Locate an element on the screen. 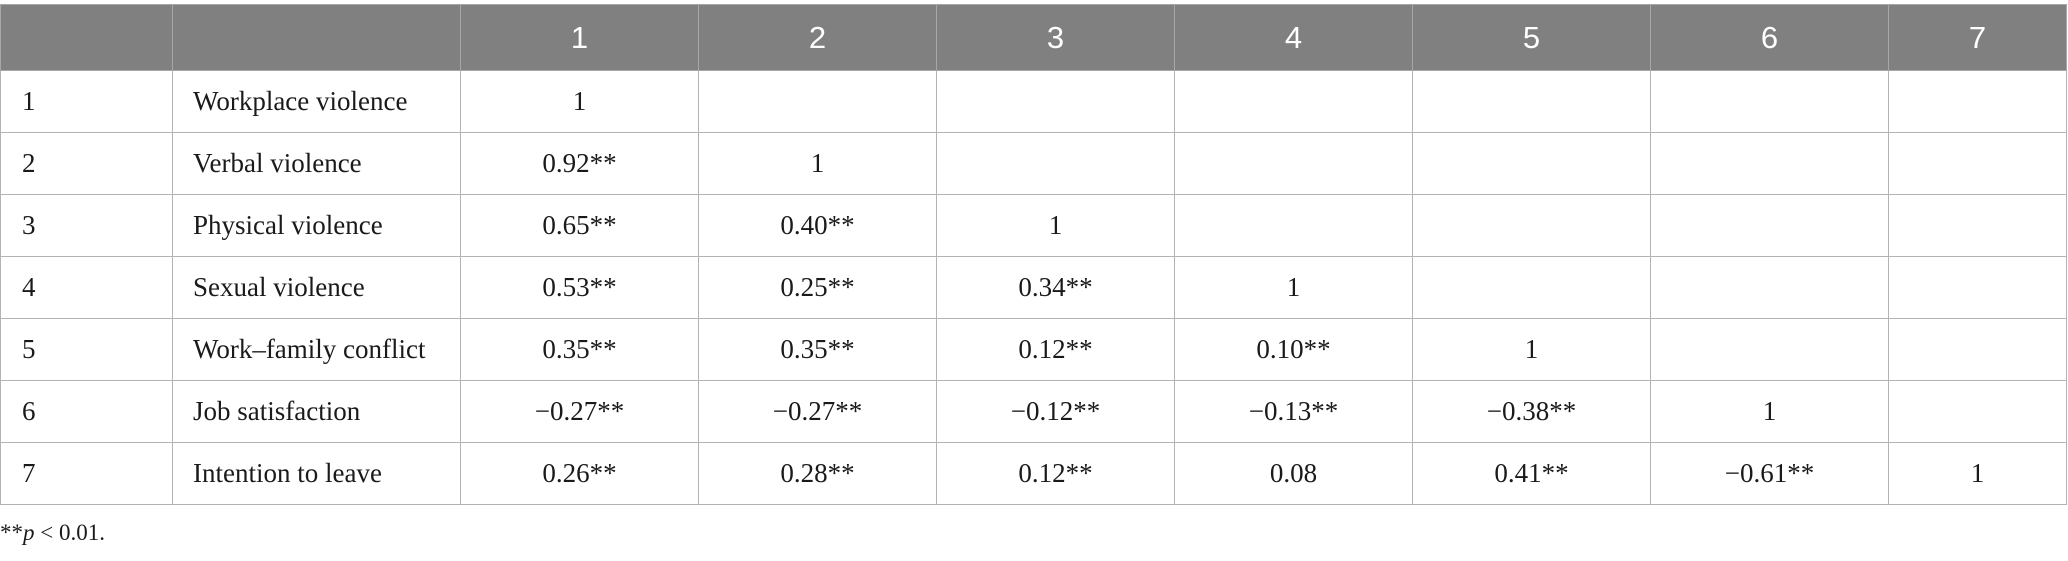 Image resolution: width=2068 pixels, height=561 pixels. table-row: 4 Sexual violence 0.53** 0.25** 0.34** 1 is located at coordinates (1033, 287).